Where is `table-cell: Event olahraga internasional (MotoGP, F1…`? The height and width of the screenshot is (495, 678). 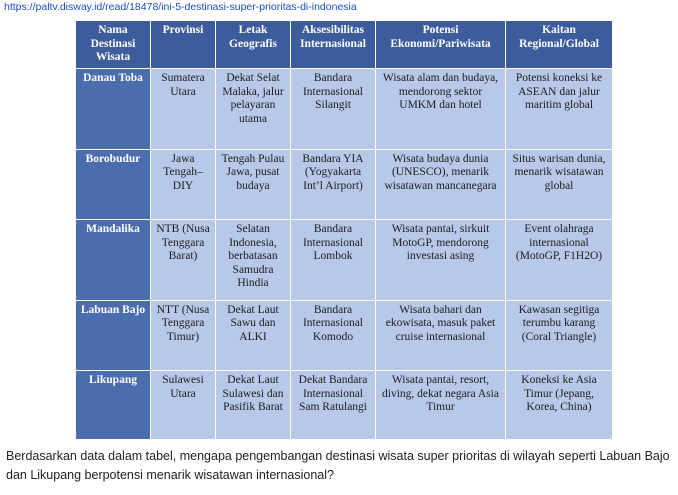 table-cell: Event olahraga internasional (MotoGP, F1… is located at coordinates (559, 260).